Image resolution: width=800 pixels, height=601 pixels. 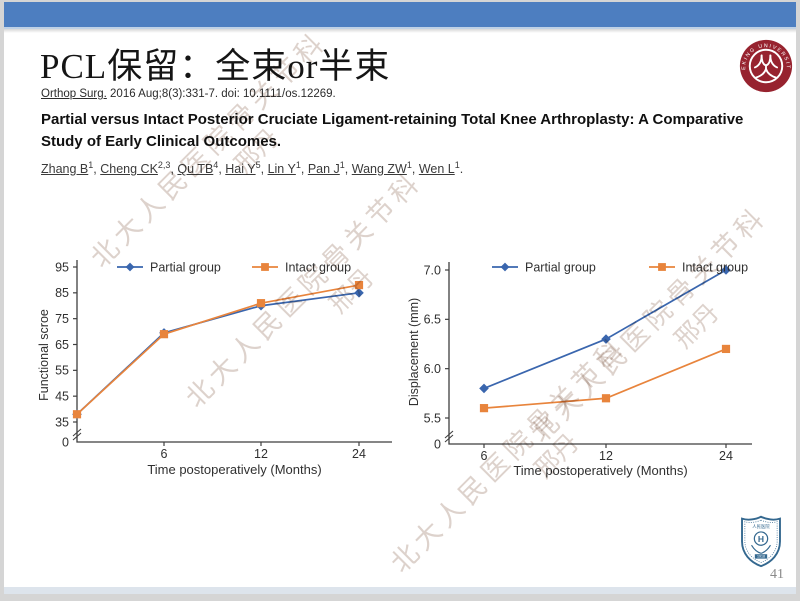 What do you see at coordinates (62, 396) in the screenshot?
I see `y-tick-label: 45` at bounding box center [62, 396].